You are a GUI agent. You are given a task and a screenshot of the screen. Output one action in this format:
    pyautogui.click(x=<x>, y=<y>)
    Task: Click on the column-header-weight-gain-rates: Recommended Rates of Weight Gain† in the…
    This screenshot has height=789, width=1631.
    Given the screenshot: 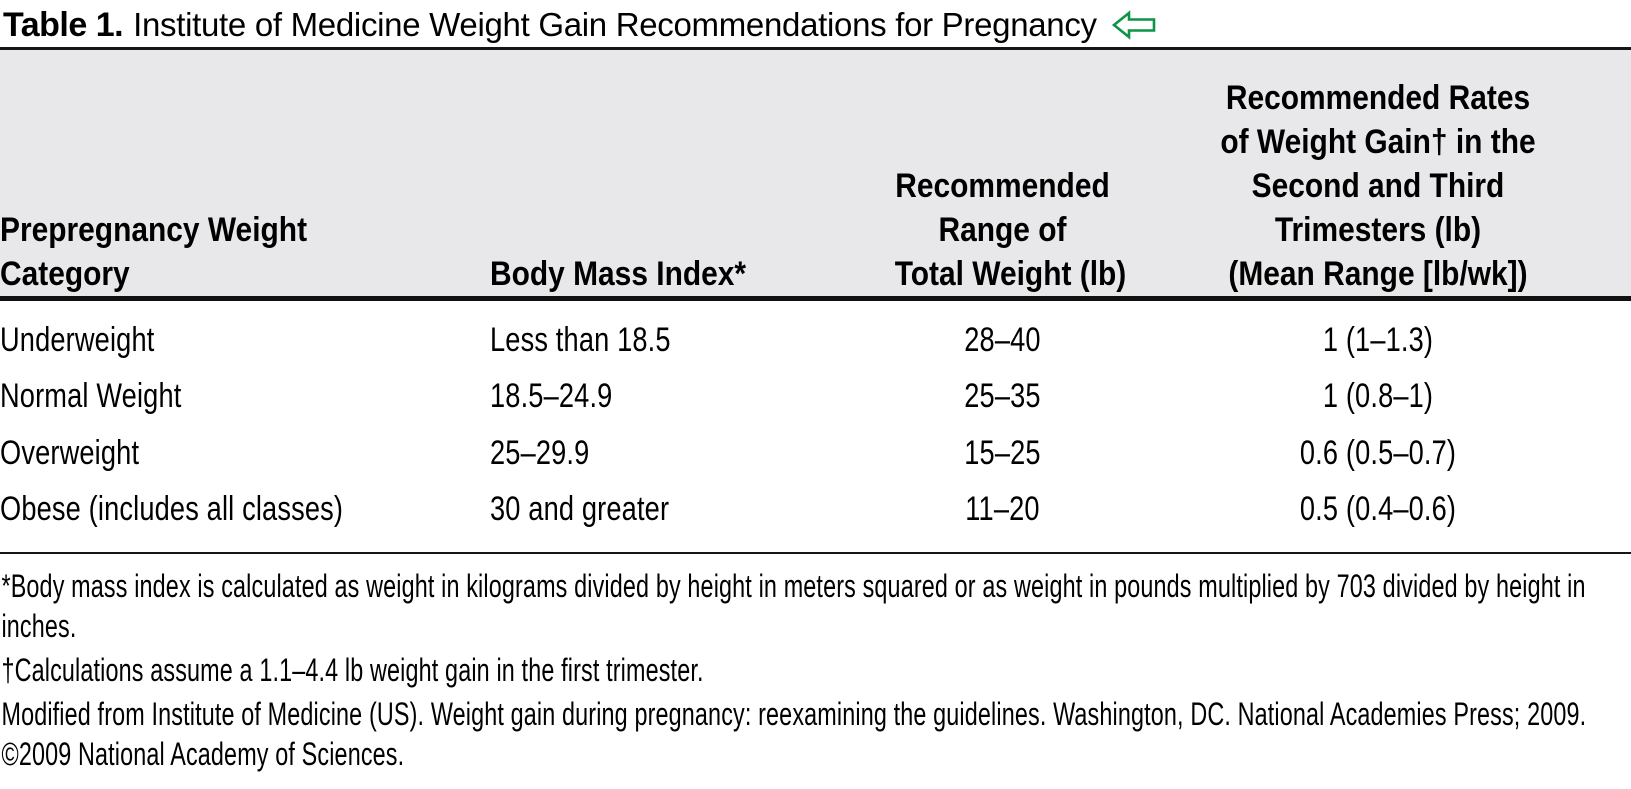 What is the action you would take?
    pyautogui.click(x=1378, y=174)
    